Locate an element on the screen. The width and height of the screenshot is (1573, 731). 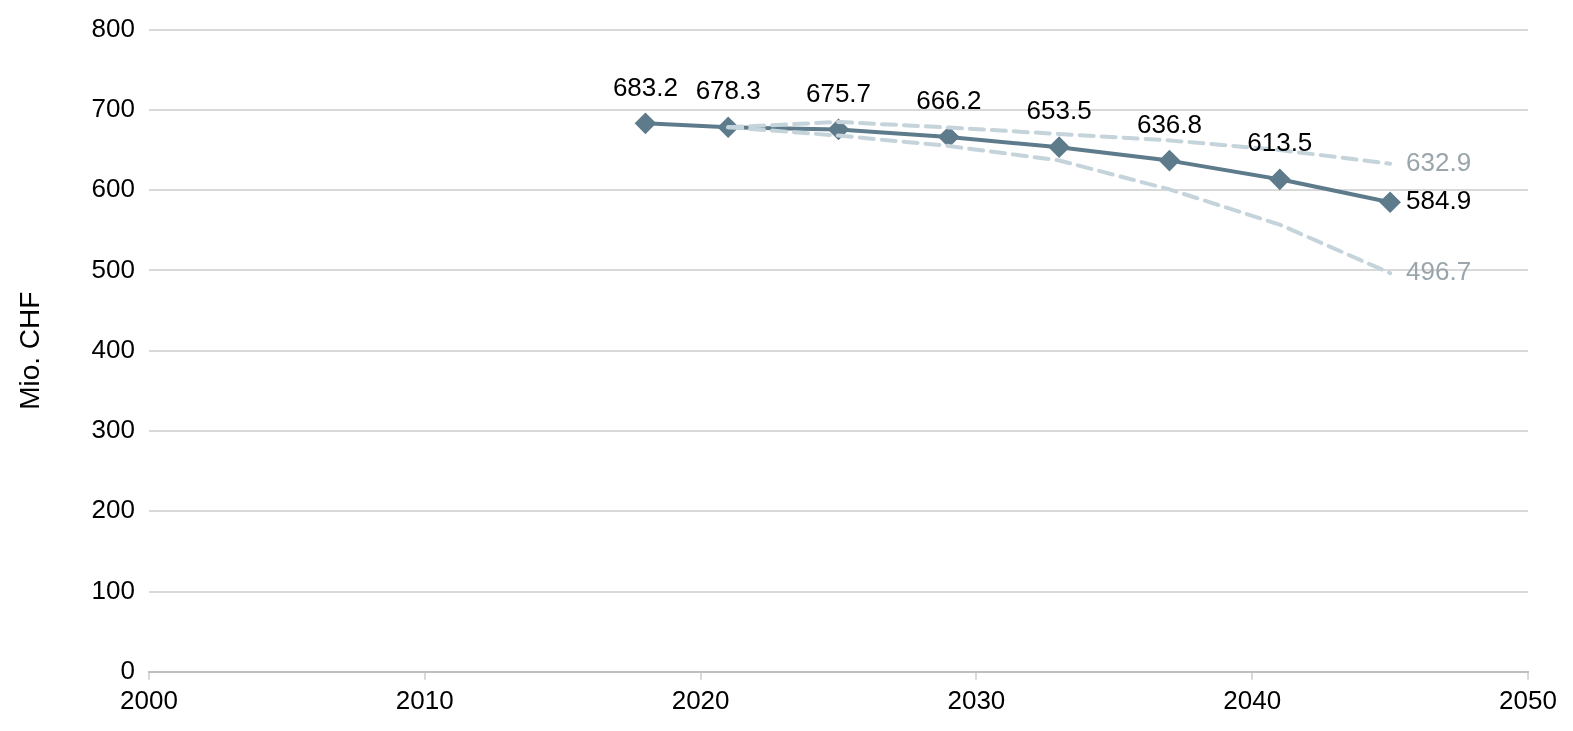
x-tick-label: 2020 is located at coordinates (700, 699).